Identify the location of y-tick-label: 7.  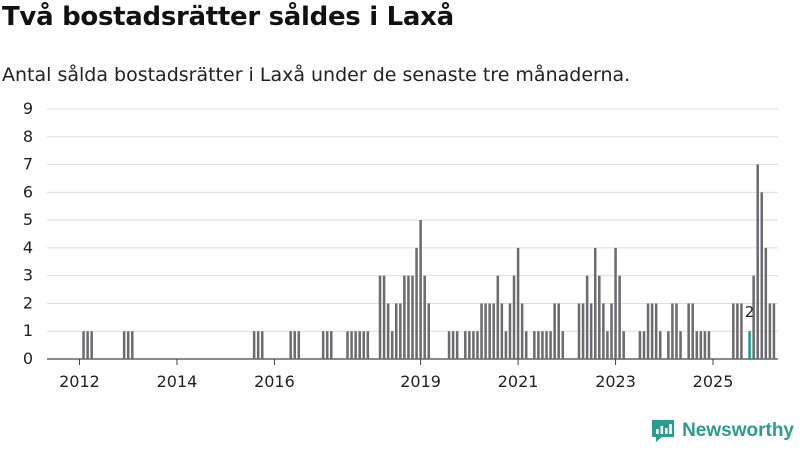
(28, 164).